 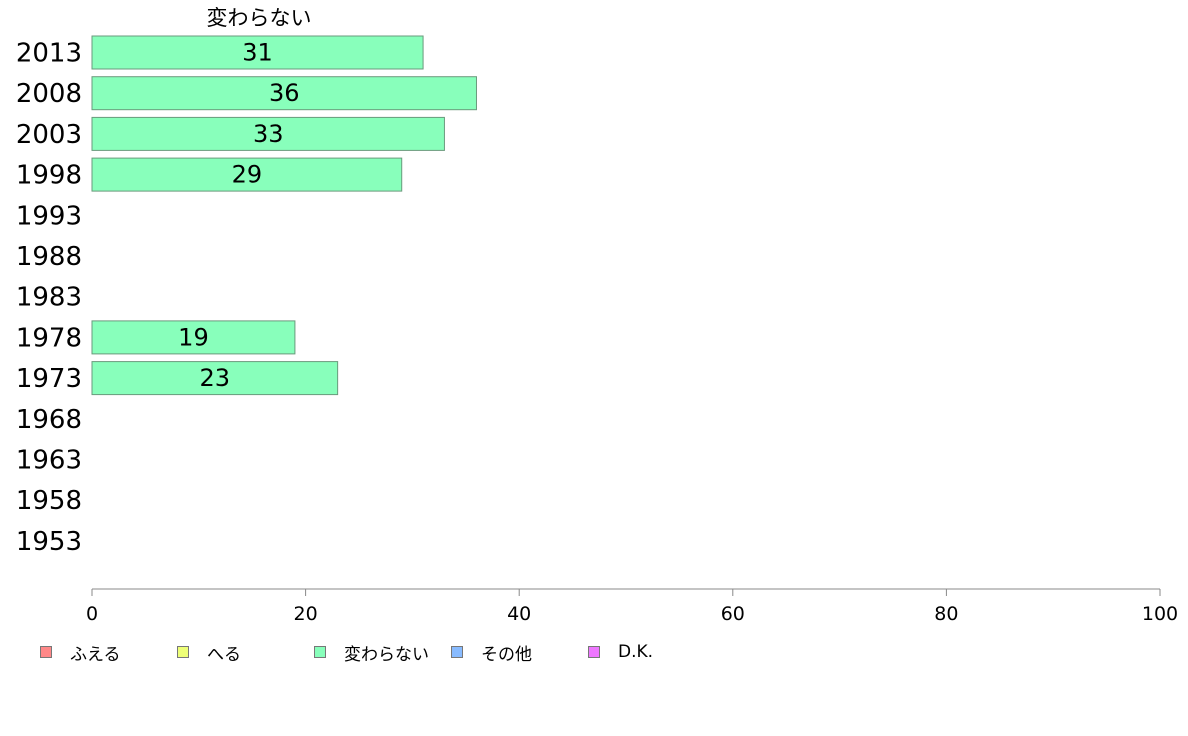 I want to click on year-label: 1968, so click(x=49, y=420).